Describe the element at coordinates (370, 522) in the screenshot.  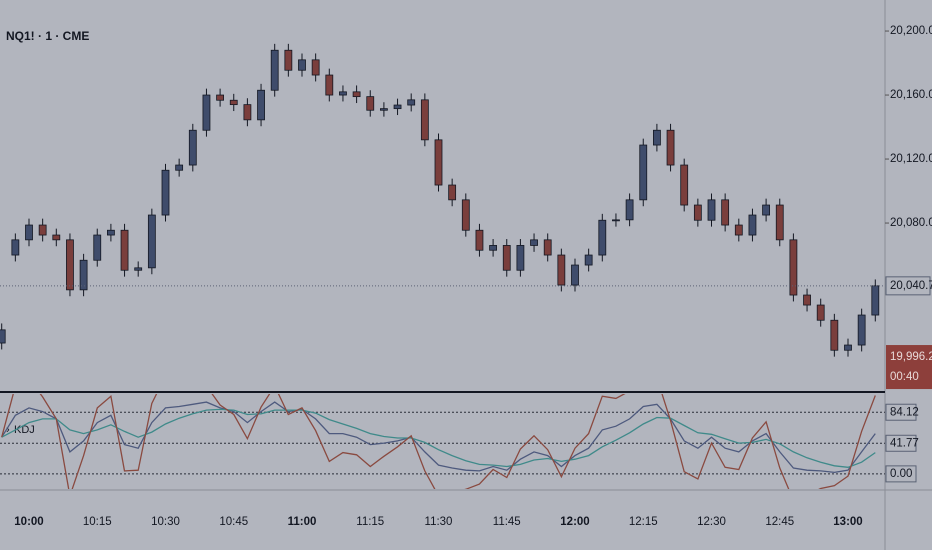
I see `time-tick-label: 11:15` at that location.